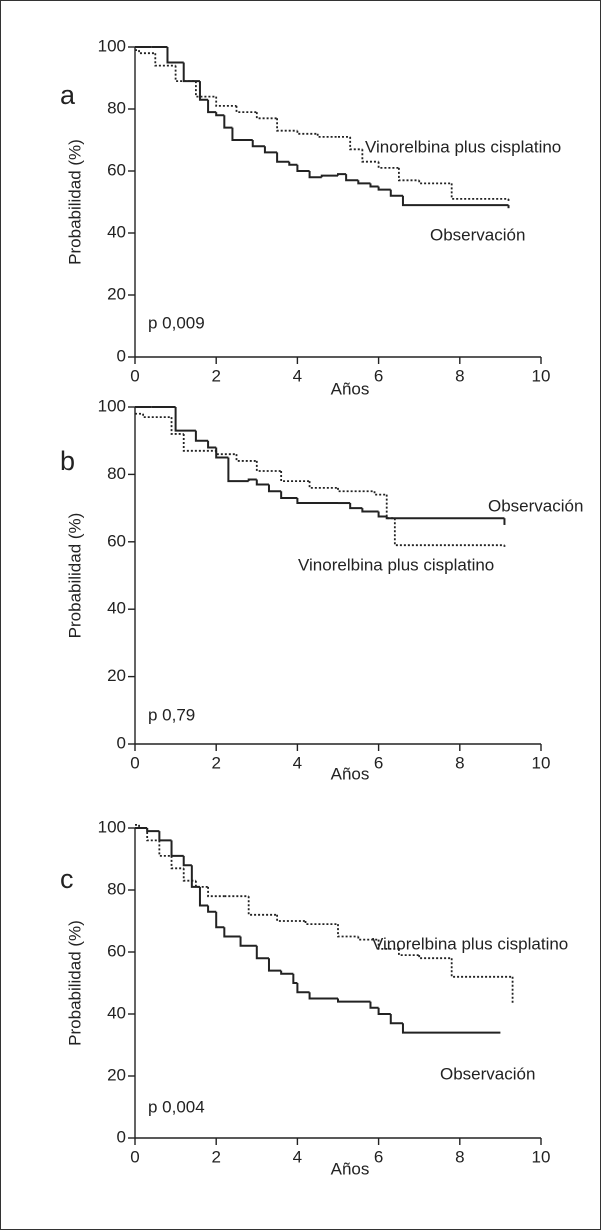 The height and width of the screenshot is (1230, 601). I want to click on p-value: p 0,79, so click(171, 714).